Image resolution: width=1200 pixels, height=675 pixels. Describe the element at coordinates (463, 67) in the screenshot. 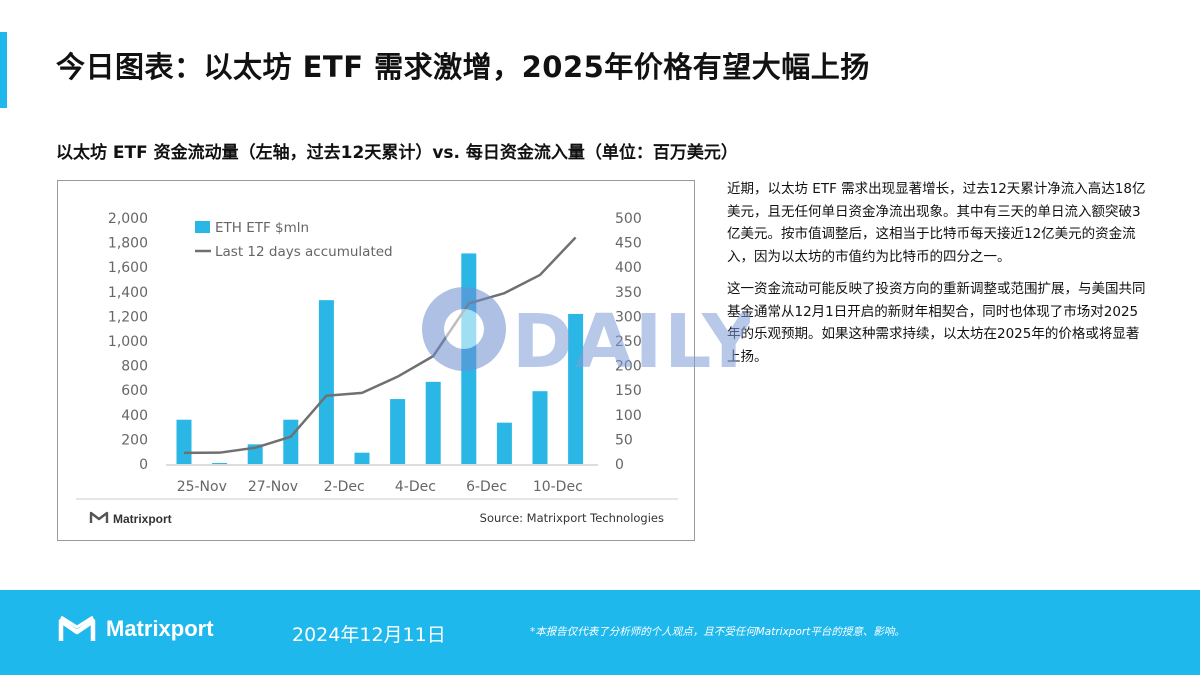

I see `page-title: 今日图表：以太坊 ETF 需求激增，2025年价格有望大幅上扬` at that location.